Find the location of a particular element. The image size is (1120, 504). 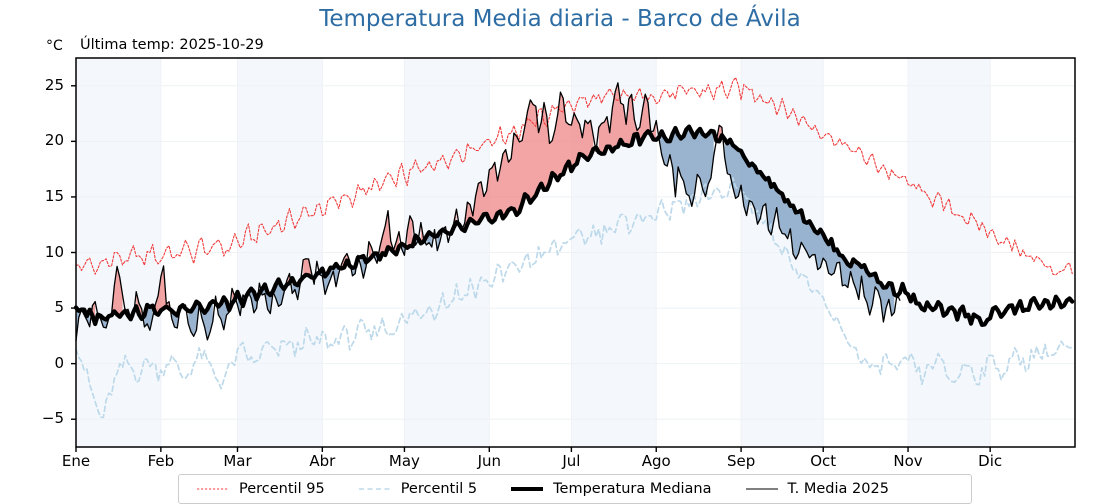

fill-below-median is located at coordinates (686, 166).